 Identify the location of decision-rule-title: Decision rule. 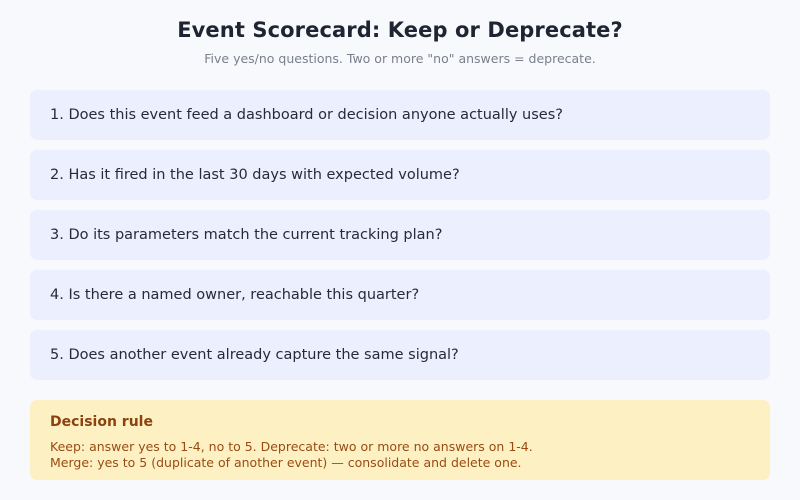
(101, 422).